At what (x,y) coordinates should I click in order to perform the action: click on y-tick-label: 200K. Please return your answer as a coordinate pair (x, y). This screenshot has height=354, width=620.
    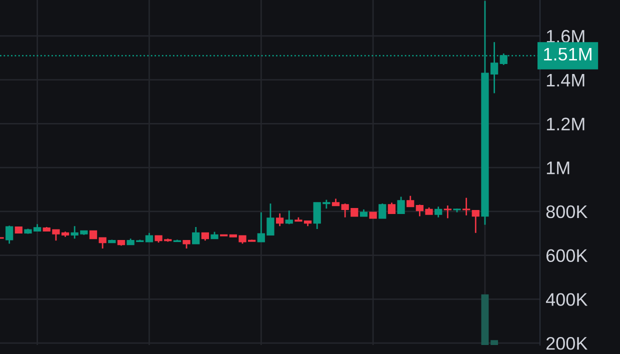
    Looking at the image, I should click on (567, 343).